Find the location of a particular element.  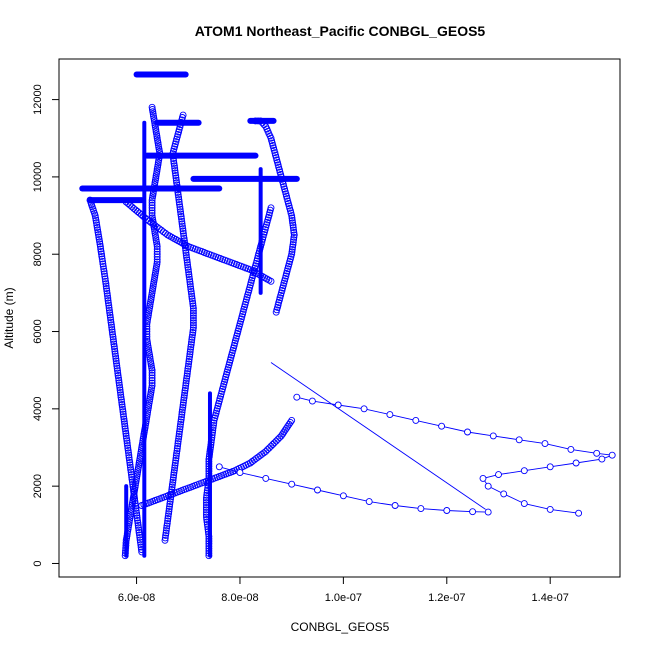

y-tick-label: 0 is located at coordinates (38, 563).